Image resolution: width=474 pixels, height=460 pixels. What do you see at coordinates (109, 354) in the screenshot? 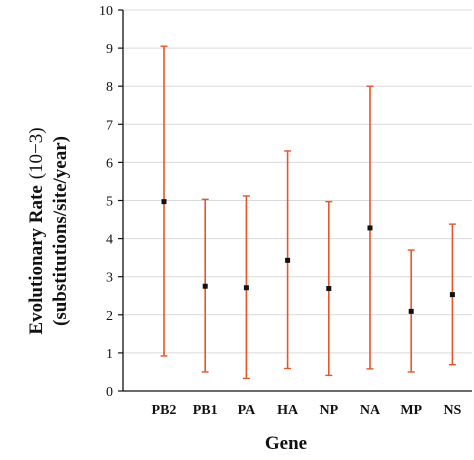
I see `y-tick-label: 1` at bounding box center [109, 354].